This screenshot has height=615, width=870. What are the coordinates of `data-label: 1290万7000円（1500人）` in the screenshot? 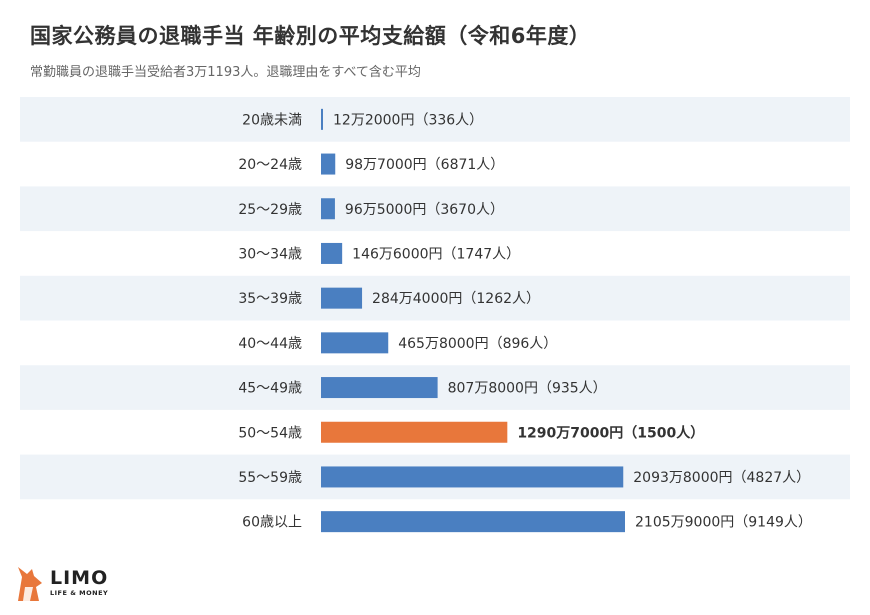 It's located at (610, 432).